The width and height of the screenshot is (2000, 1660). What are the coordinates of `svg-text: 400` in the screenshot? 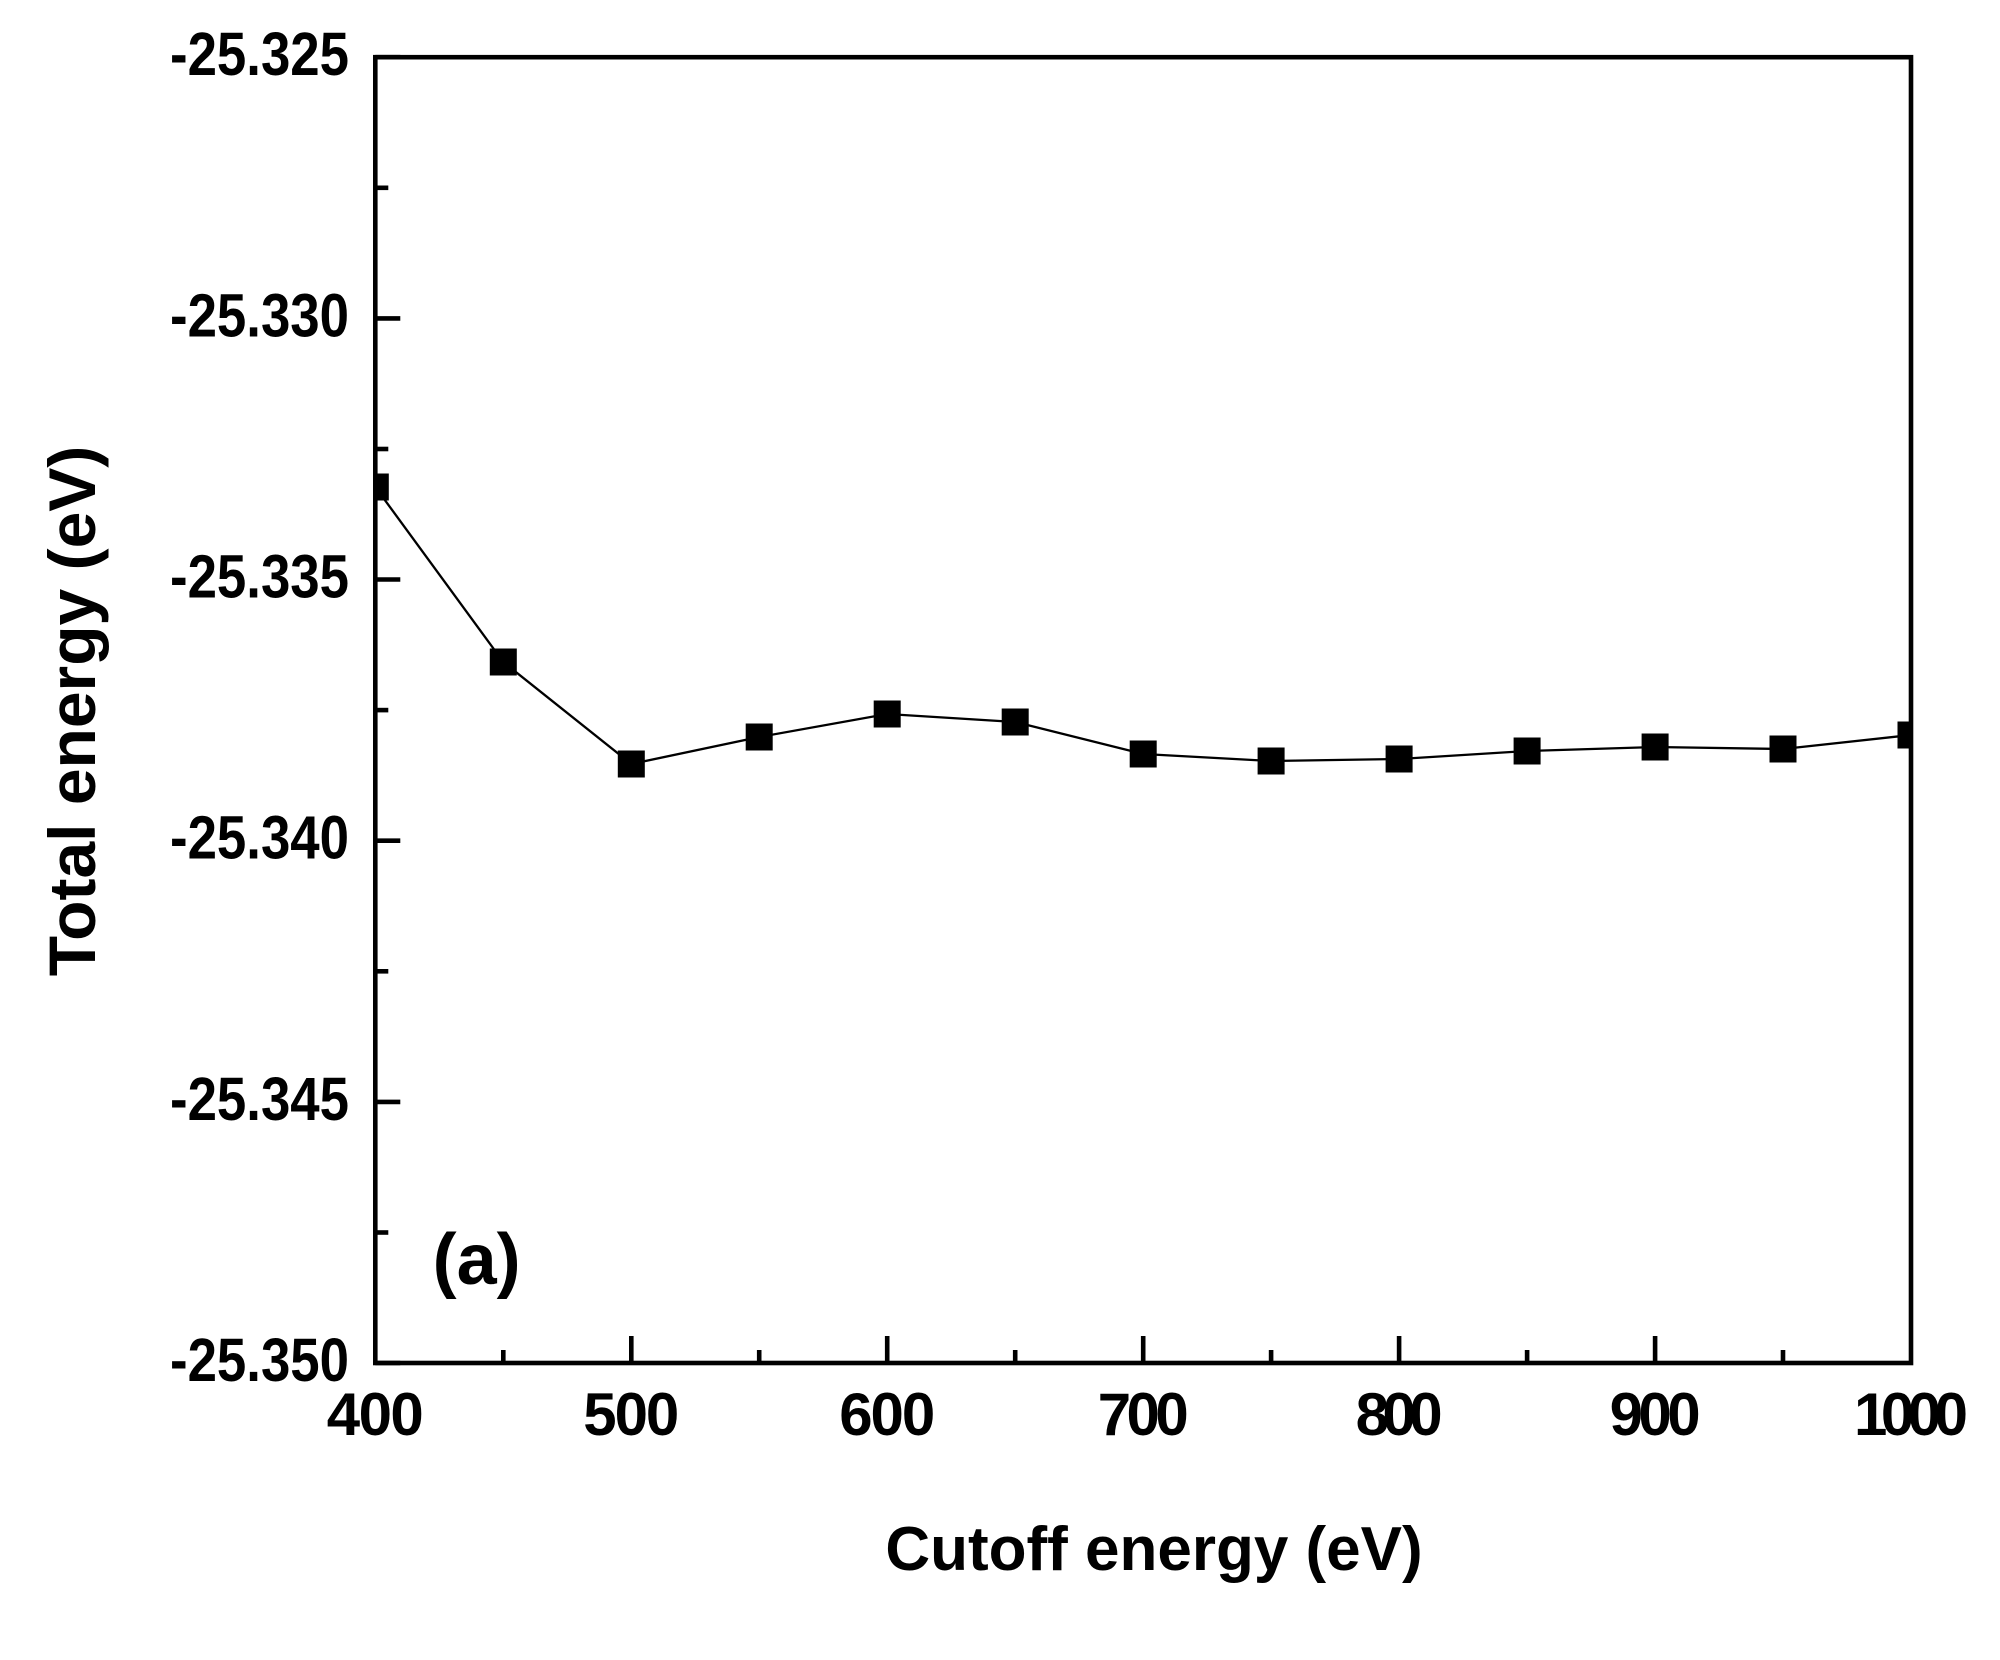 It's located at (375, 1414).